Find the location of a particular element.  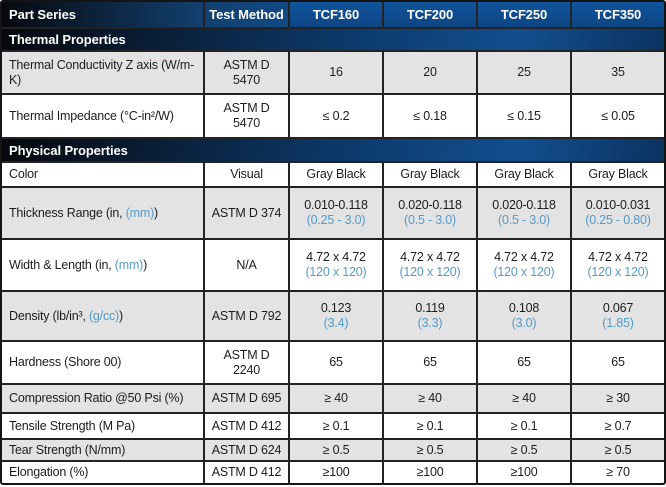

value-cell: ≤ 0.2 is located at coordinates (336, 116).